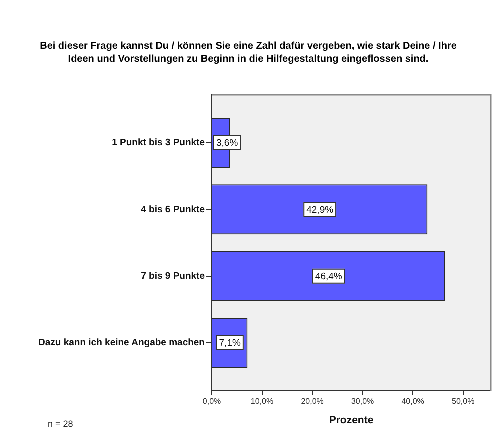  What do you see at coordinates (362, 401) in the screenshot?
I see `x-tick-label: 30,0%` at bounding box center [362, 401].